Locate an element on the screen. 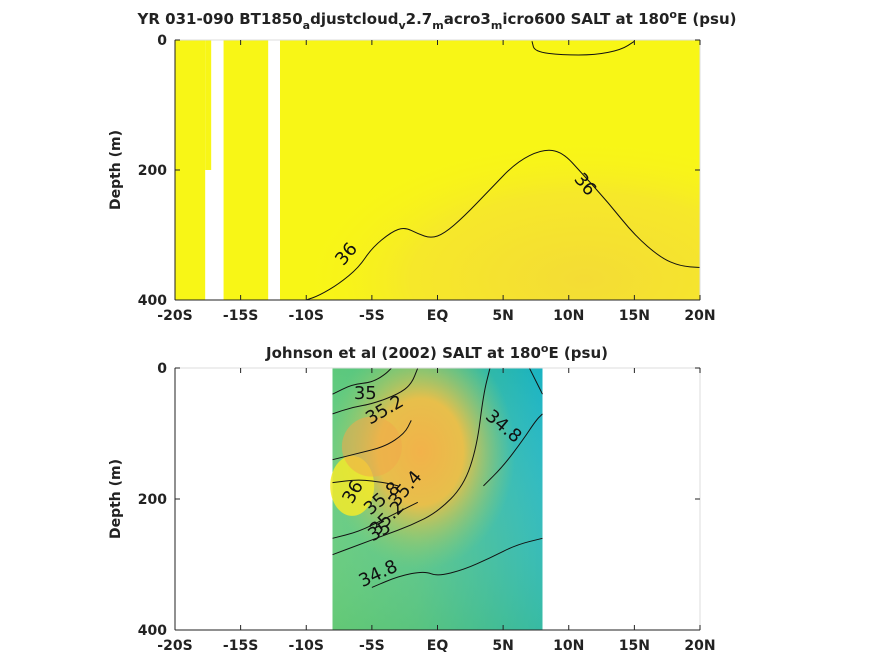 This screenshot has height=660, width=875. chart-title: Johnson et al (2002) SALT at 180oE (psu) is located at coordinates (436, 352).